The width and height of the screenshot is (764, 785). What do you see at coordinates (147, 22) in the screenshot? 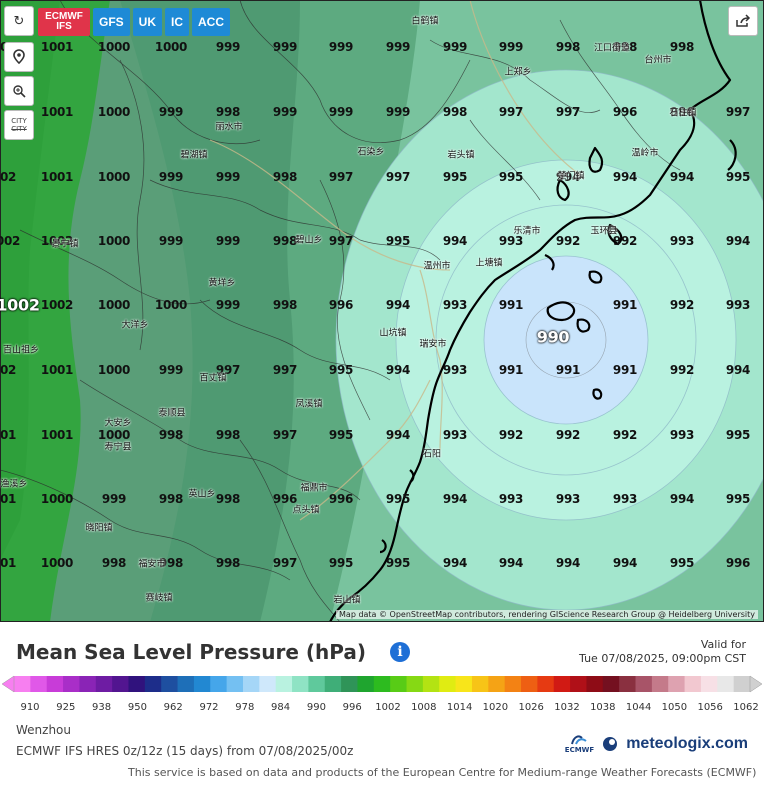
I see `tab-uk: UK` at bounding box center [147, 22].